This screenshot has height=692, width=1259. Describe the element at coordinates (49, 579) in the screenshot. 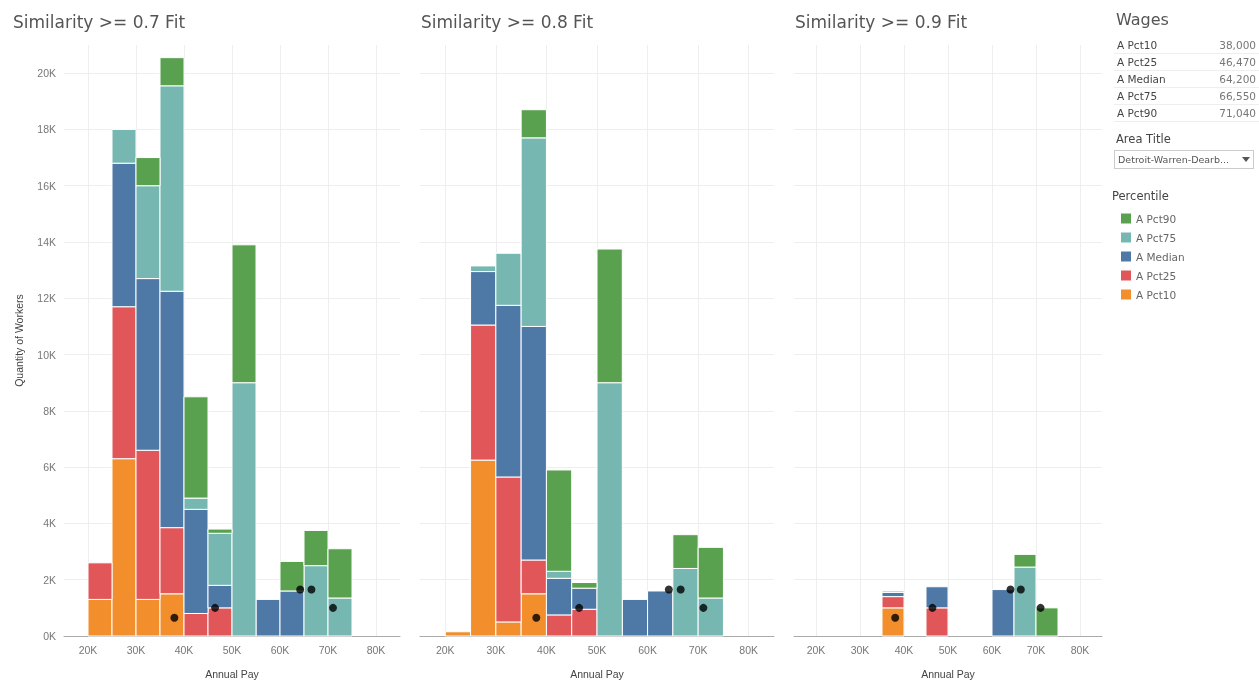

I see `y-tick-label: 2K` at that location.